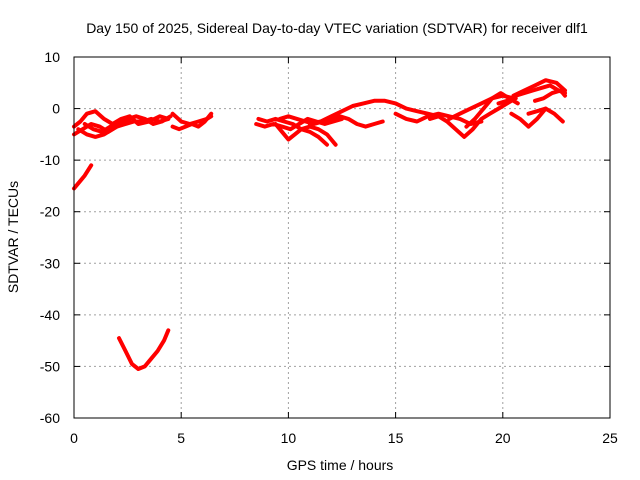 The image size is (640, 480). Describe the element at coordinates (50, 212) in the screenshot. I see `y-tick-label: -20` at that location.